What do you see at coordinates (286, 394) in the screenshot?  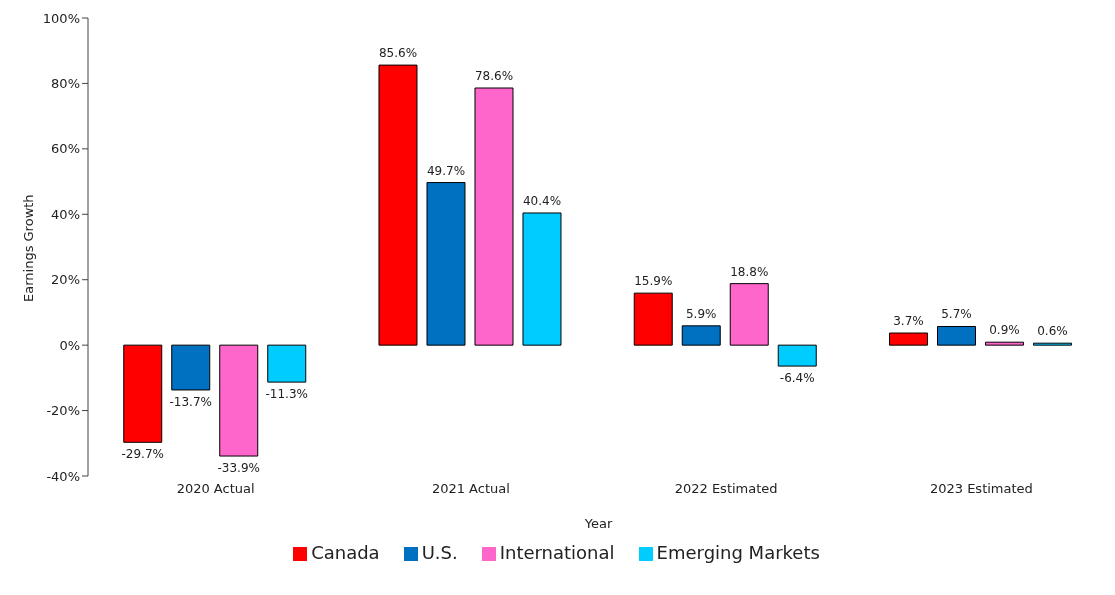 I see `data-label: -11.3%` at bounding box center [286, 394].